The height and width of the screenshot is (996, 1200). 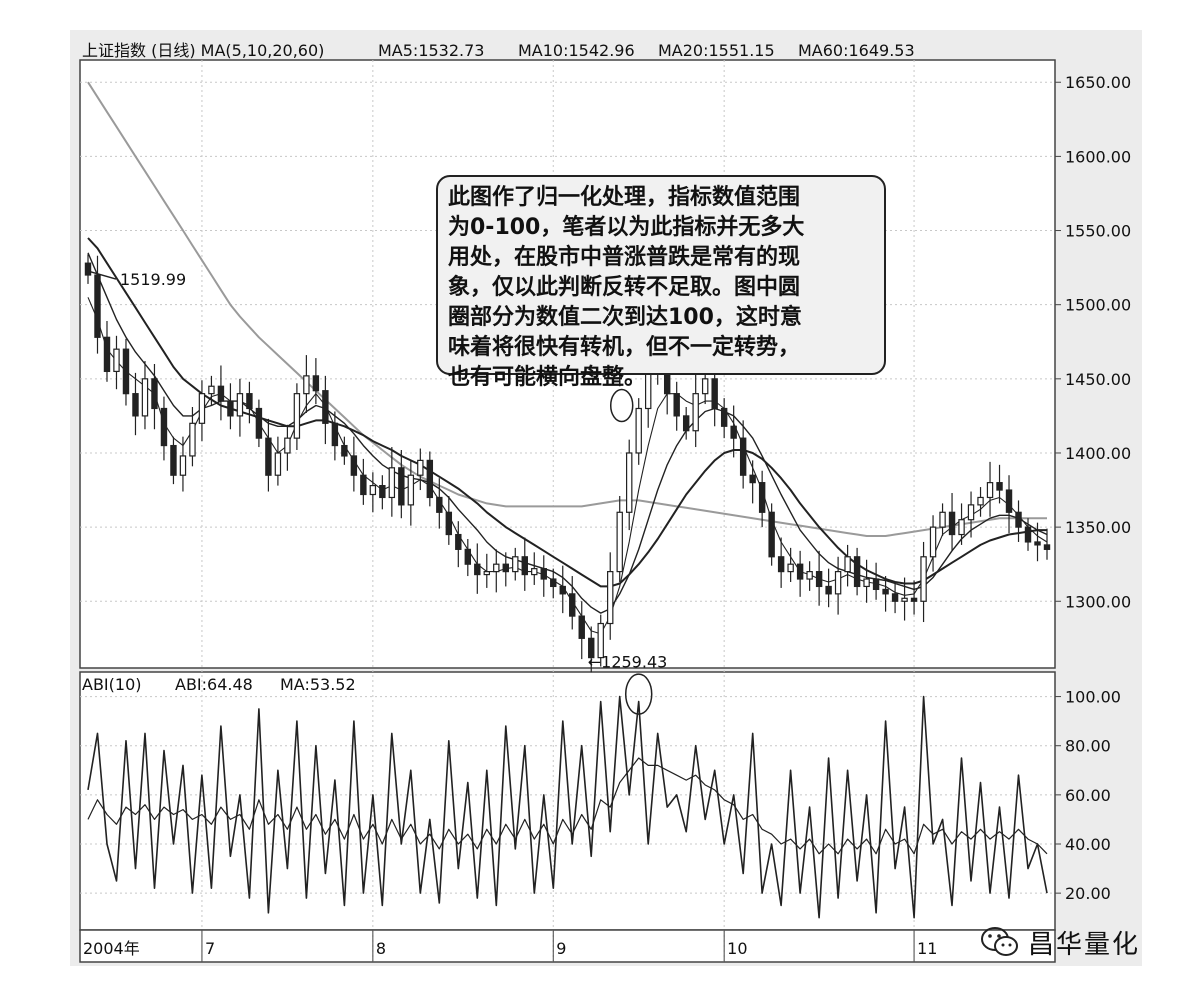 I want to click on abi-ma-line, so click(x=567, y=806).